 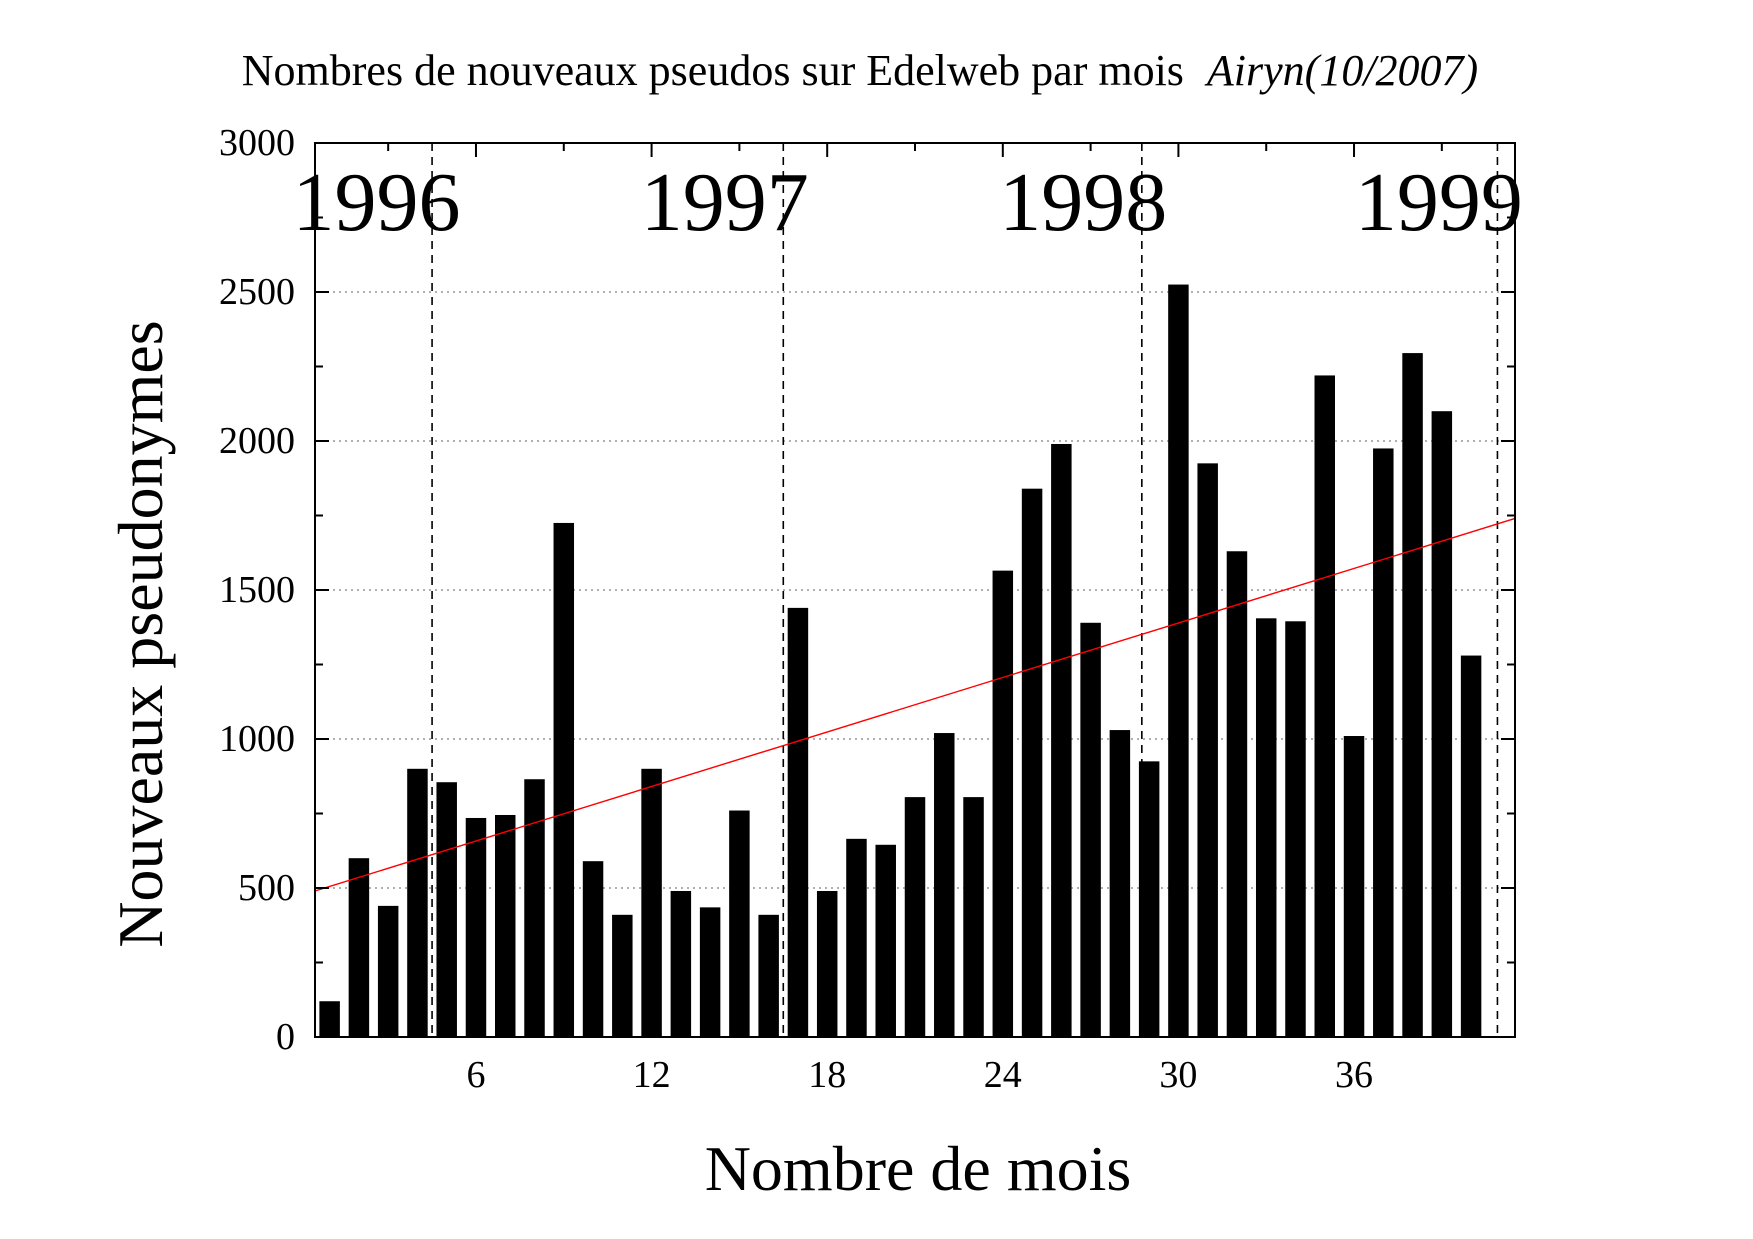 What do you see at coordinates (1178, 1075) in the screenshot?
I see `x-tick-label: 30` at bounding box center [1178, 1075].